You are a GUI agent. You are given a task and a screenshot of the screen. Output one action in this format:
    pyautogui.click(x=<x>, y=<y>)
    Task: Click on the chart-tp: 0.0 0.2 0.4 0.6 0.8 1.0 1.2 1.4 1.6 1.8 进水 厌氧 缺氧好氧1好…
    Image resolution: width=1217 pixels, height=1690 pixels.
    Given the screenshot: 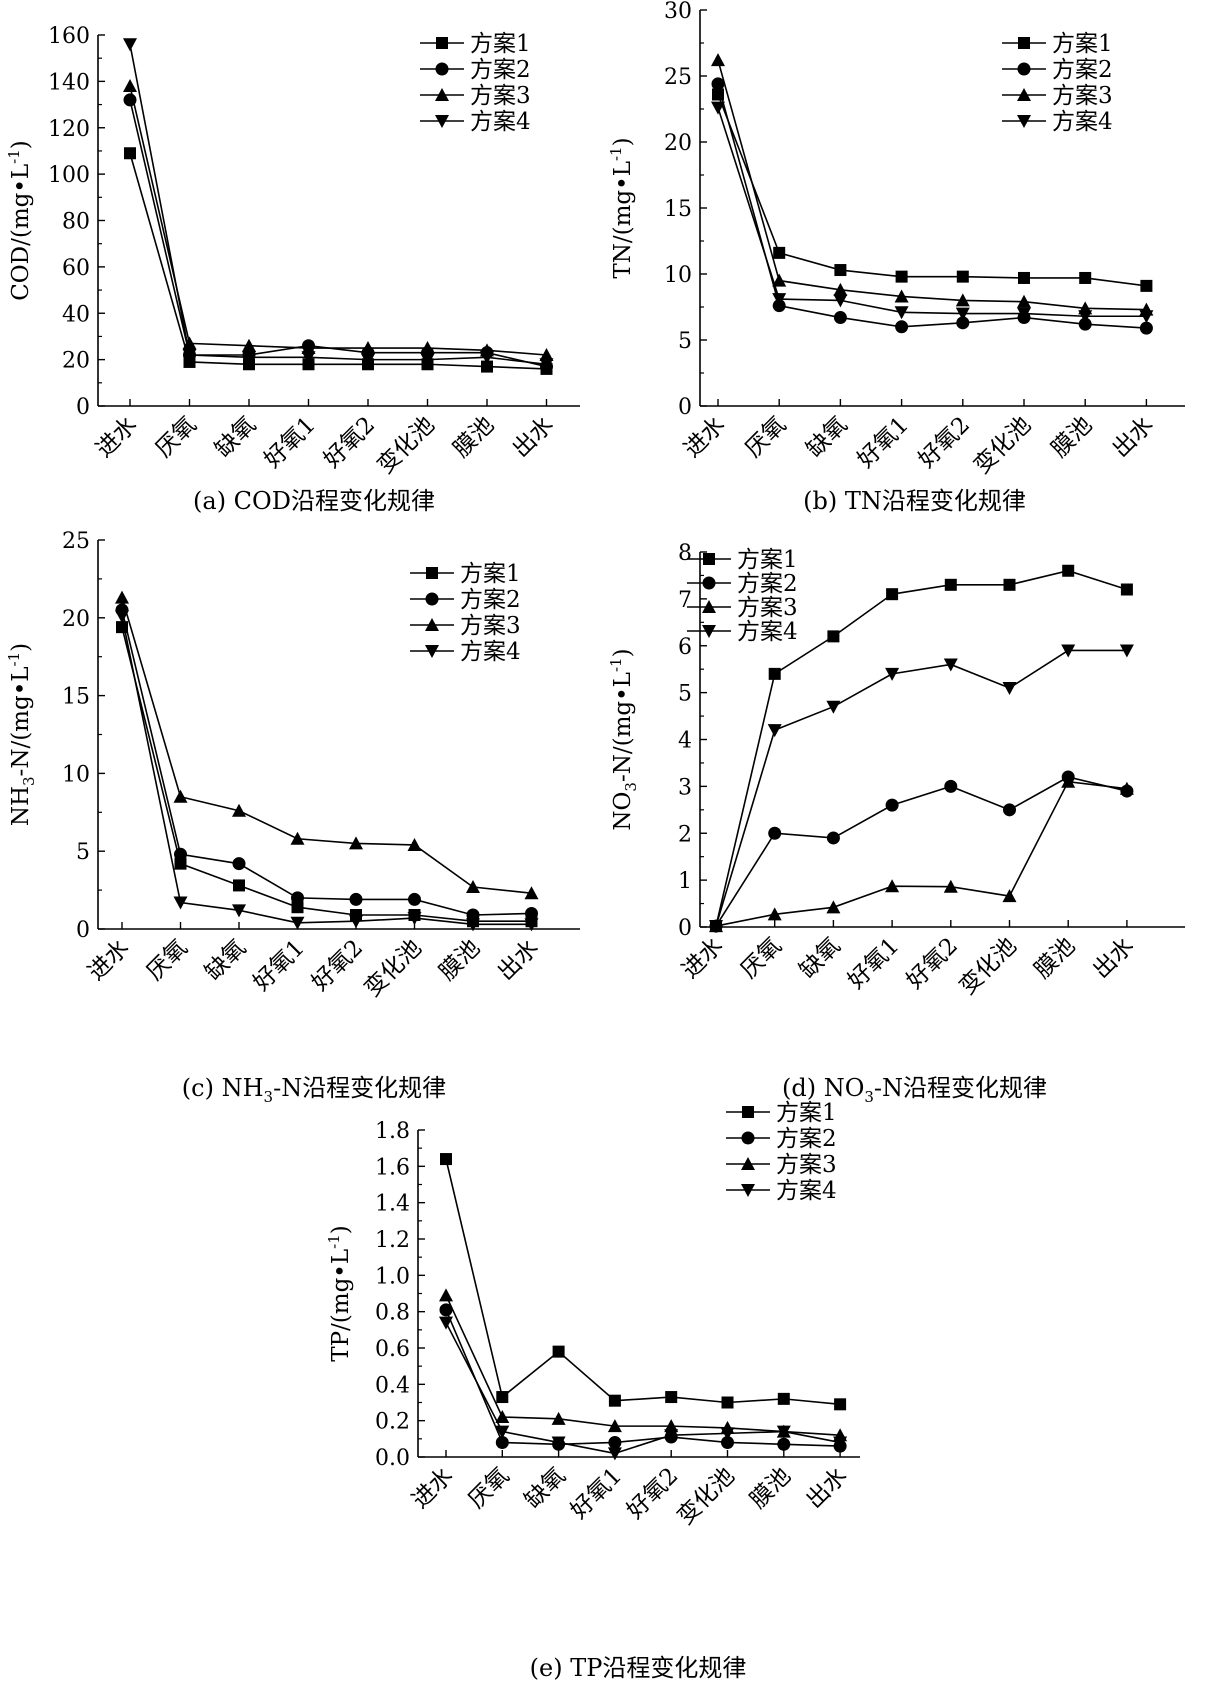 What is the action you would take?
    pyautogui.click(x=592, y=1315)
    